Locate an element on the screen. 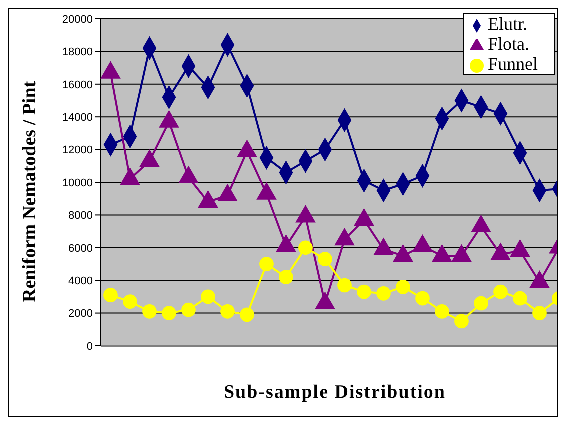 The width and height of the screenshot is (566, 425). y-tick-label: 10000 is located at coordinates (77, 183).